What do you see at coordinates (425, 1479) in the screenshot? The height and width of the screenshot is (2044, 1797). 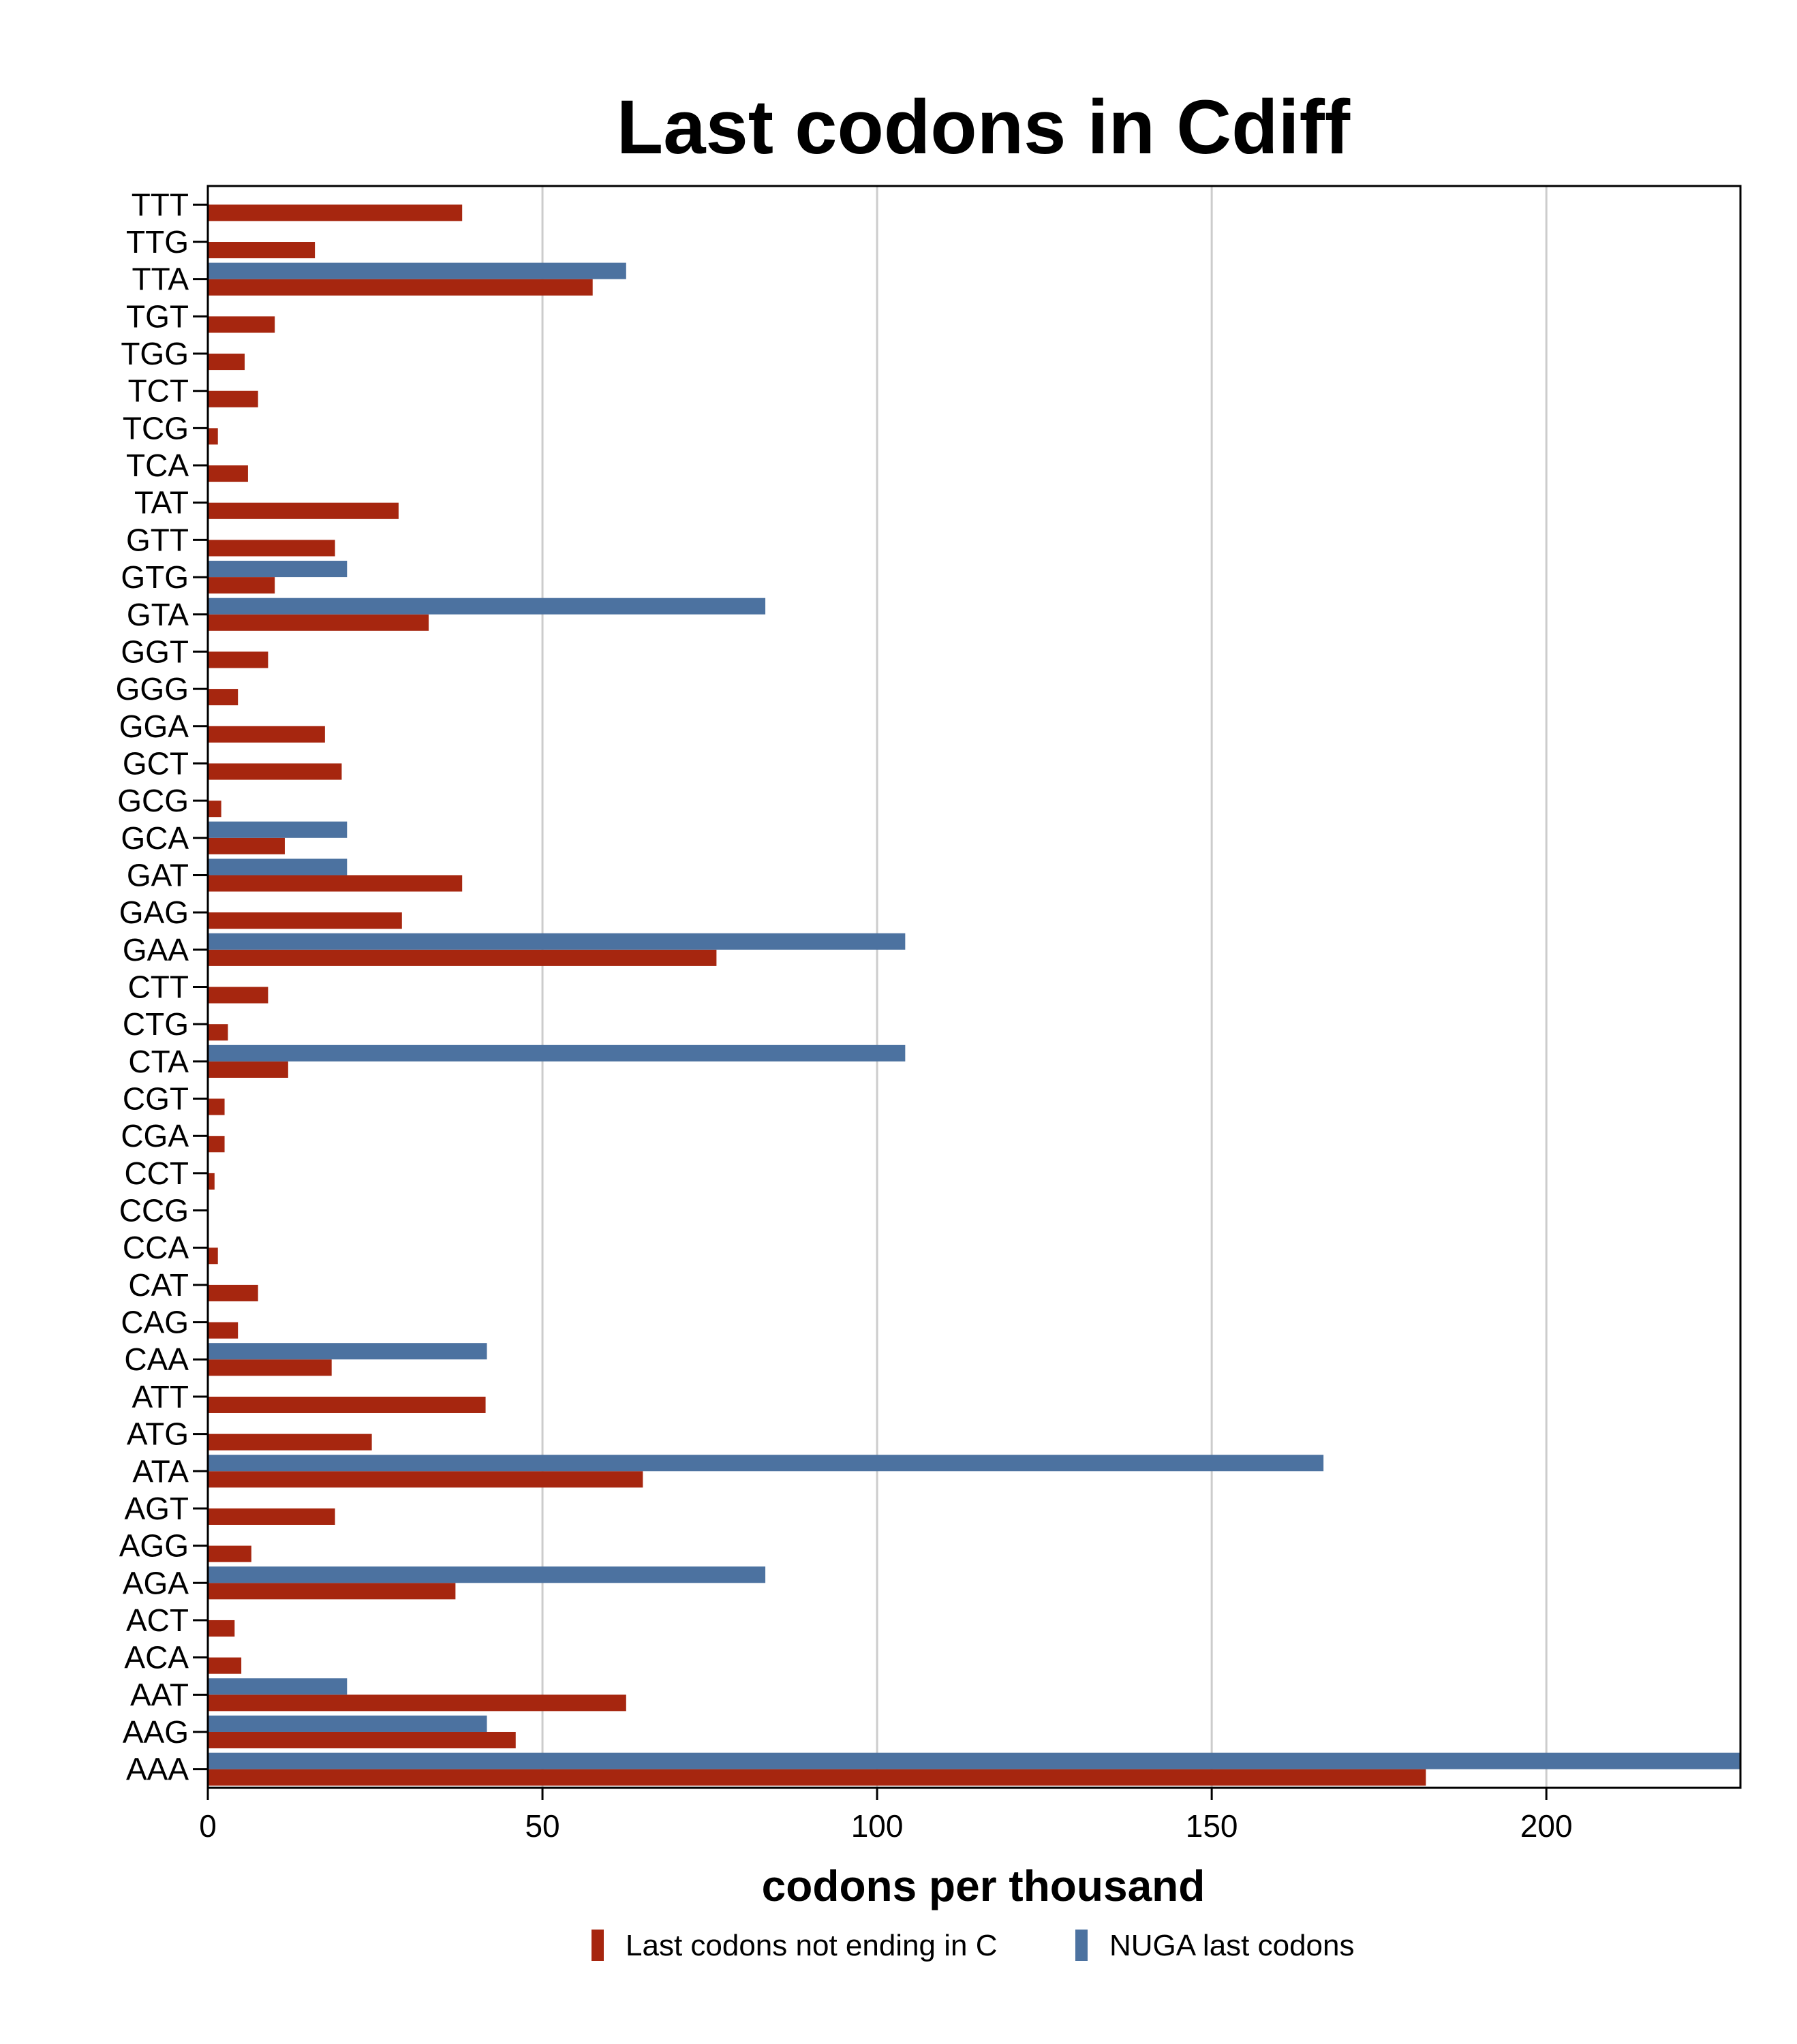 I see `bar-not-ending-c-ATA` at bounding box center [425, 1479].